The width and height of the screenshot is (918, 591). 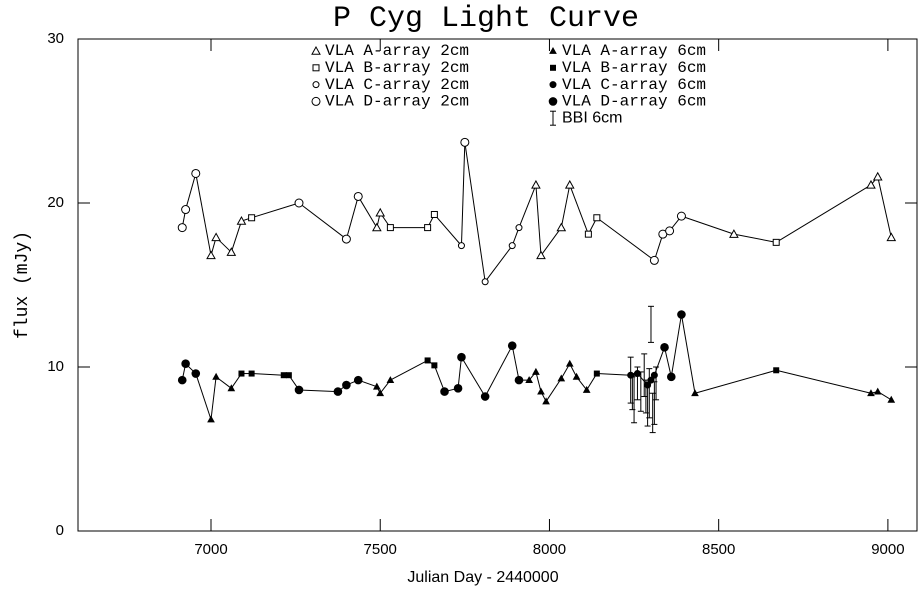 I want to click on y-tick-label: 30, so click(x=55, y=38).